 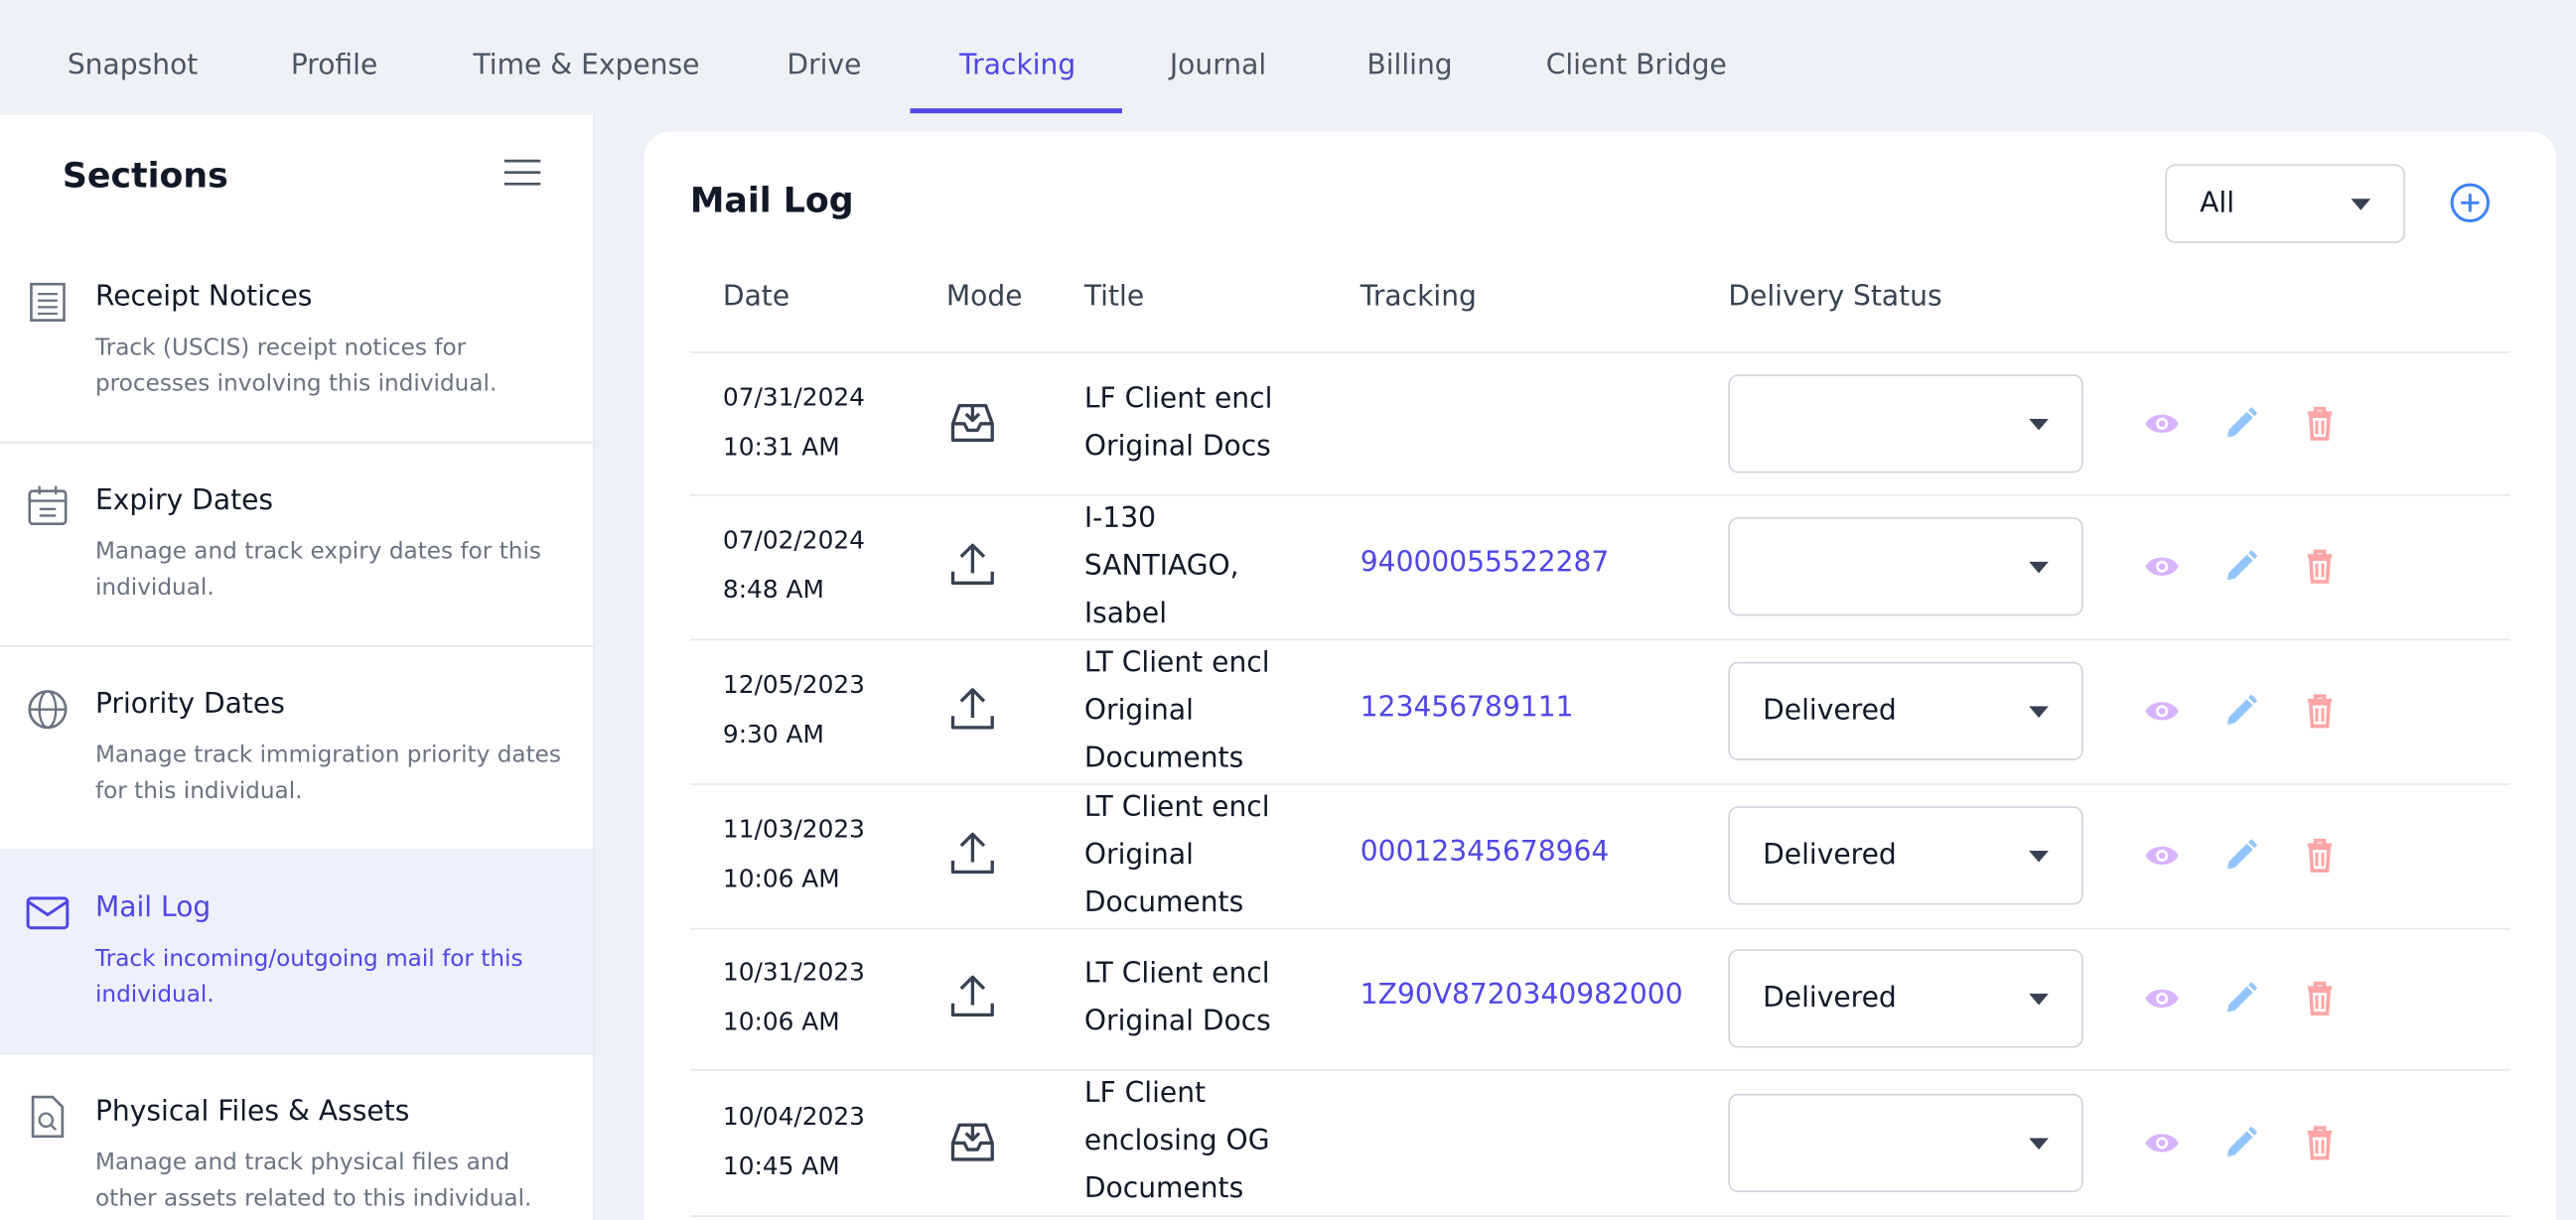 I want to click on add-button, so click(x=2471, y=203).